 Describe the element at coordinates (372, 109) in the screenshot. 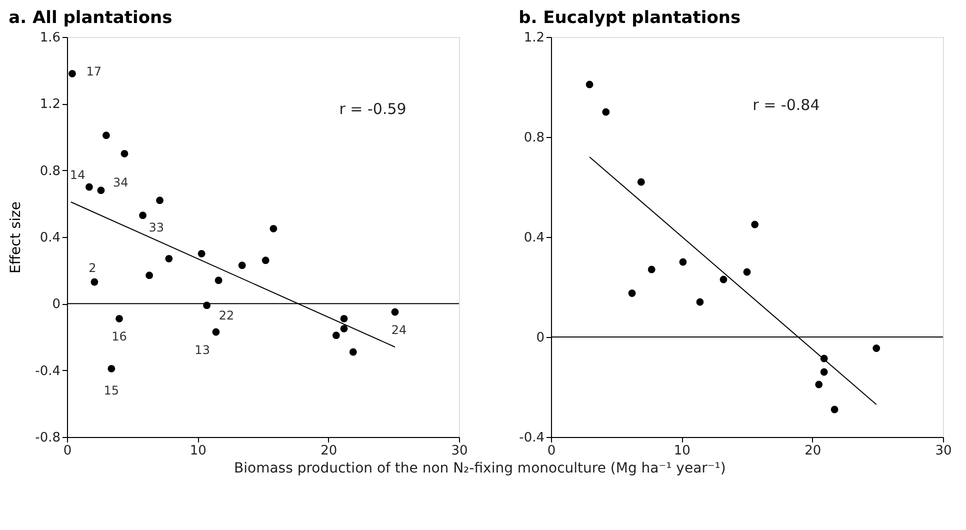

I see `annotation: r = -0.59` at that location.